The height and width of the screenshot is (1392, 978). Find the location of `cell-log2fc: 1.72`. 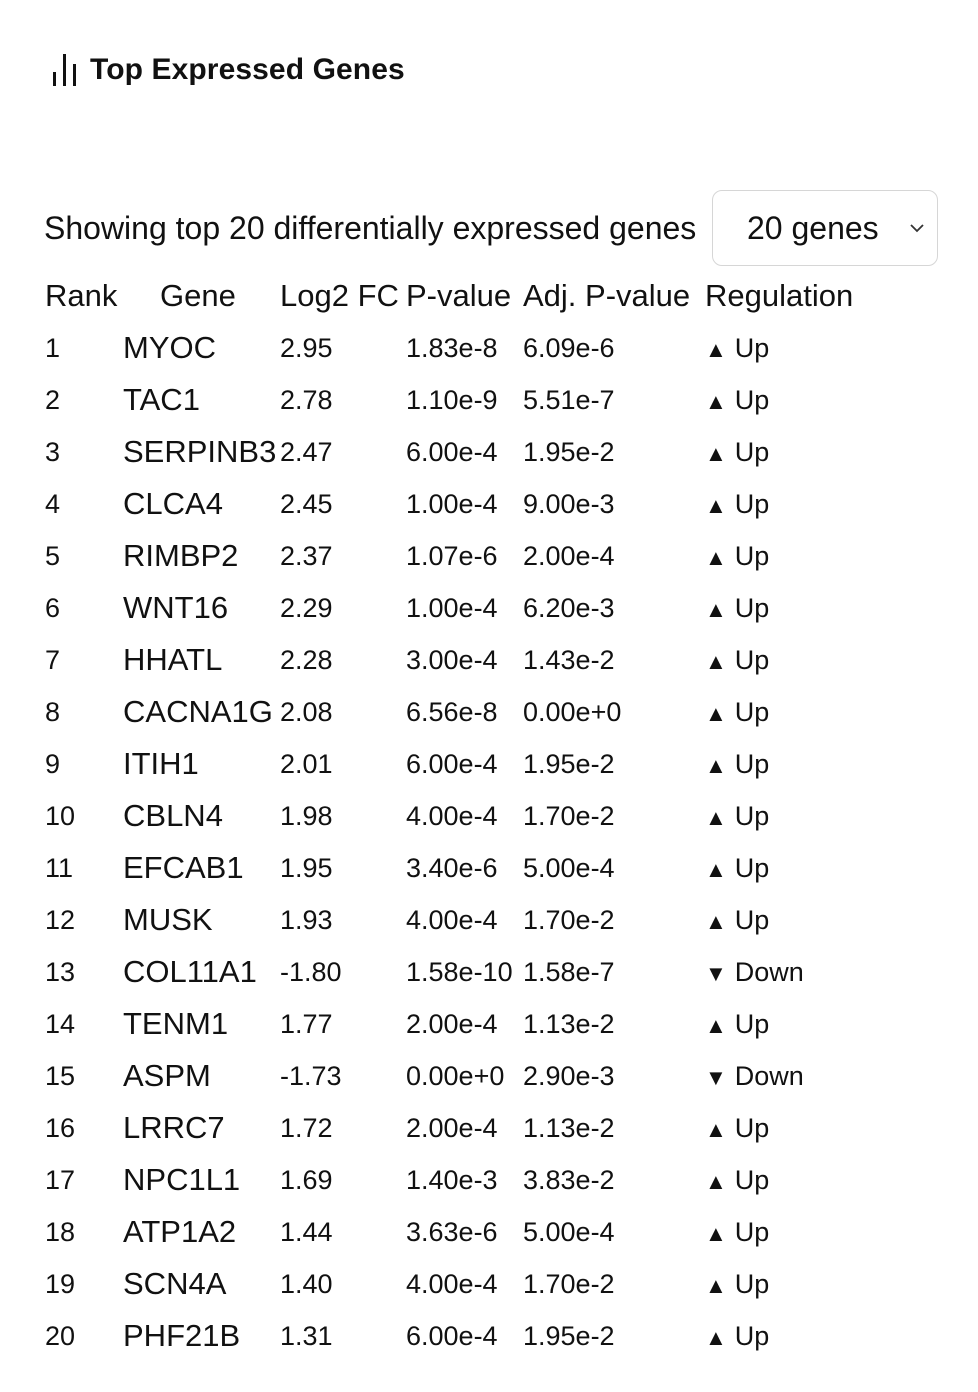

cell-log2fc: 1.72 is located at coordinates (306, 1127).